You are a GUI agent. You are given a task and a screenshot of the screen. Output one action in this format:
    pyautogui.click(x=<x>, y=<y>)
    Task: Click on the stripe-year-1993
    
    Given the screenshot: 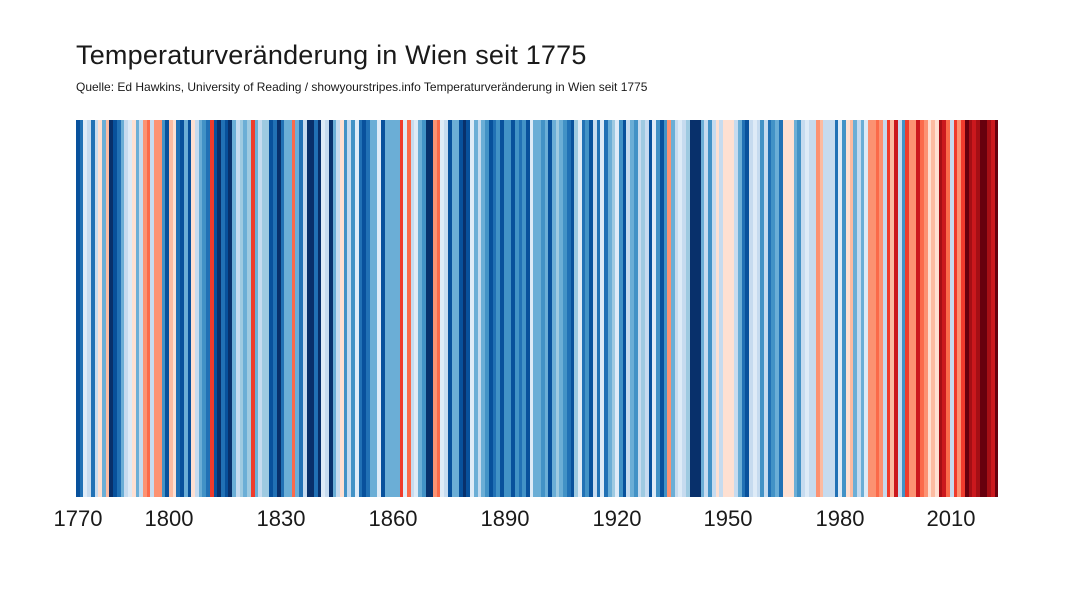 What is the action you would take?
    pyautogui.click(x=888, y=308)
    